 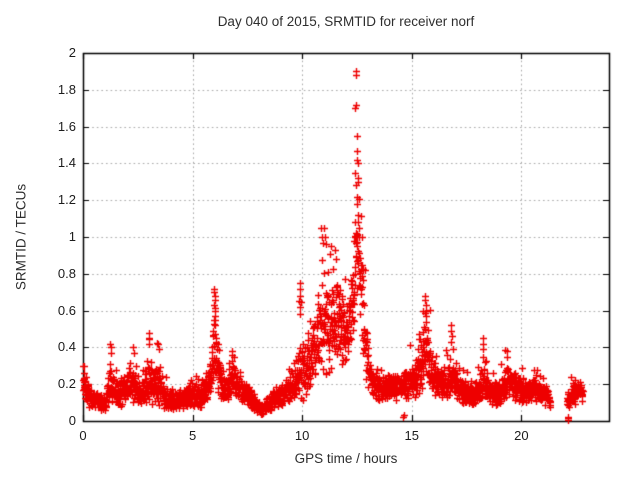 What do you see at coordinates (66, 89) in the screenshot?
I see `y-tick-label: 1.8` at bounding box center [66, 89].